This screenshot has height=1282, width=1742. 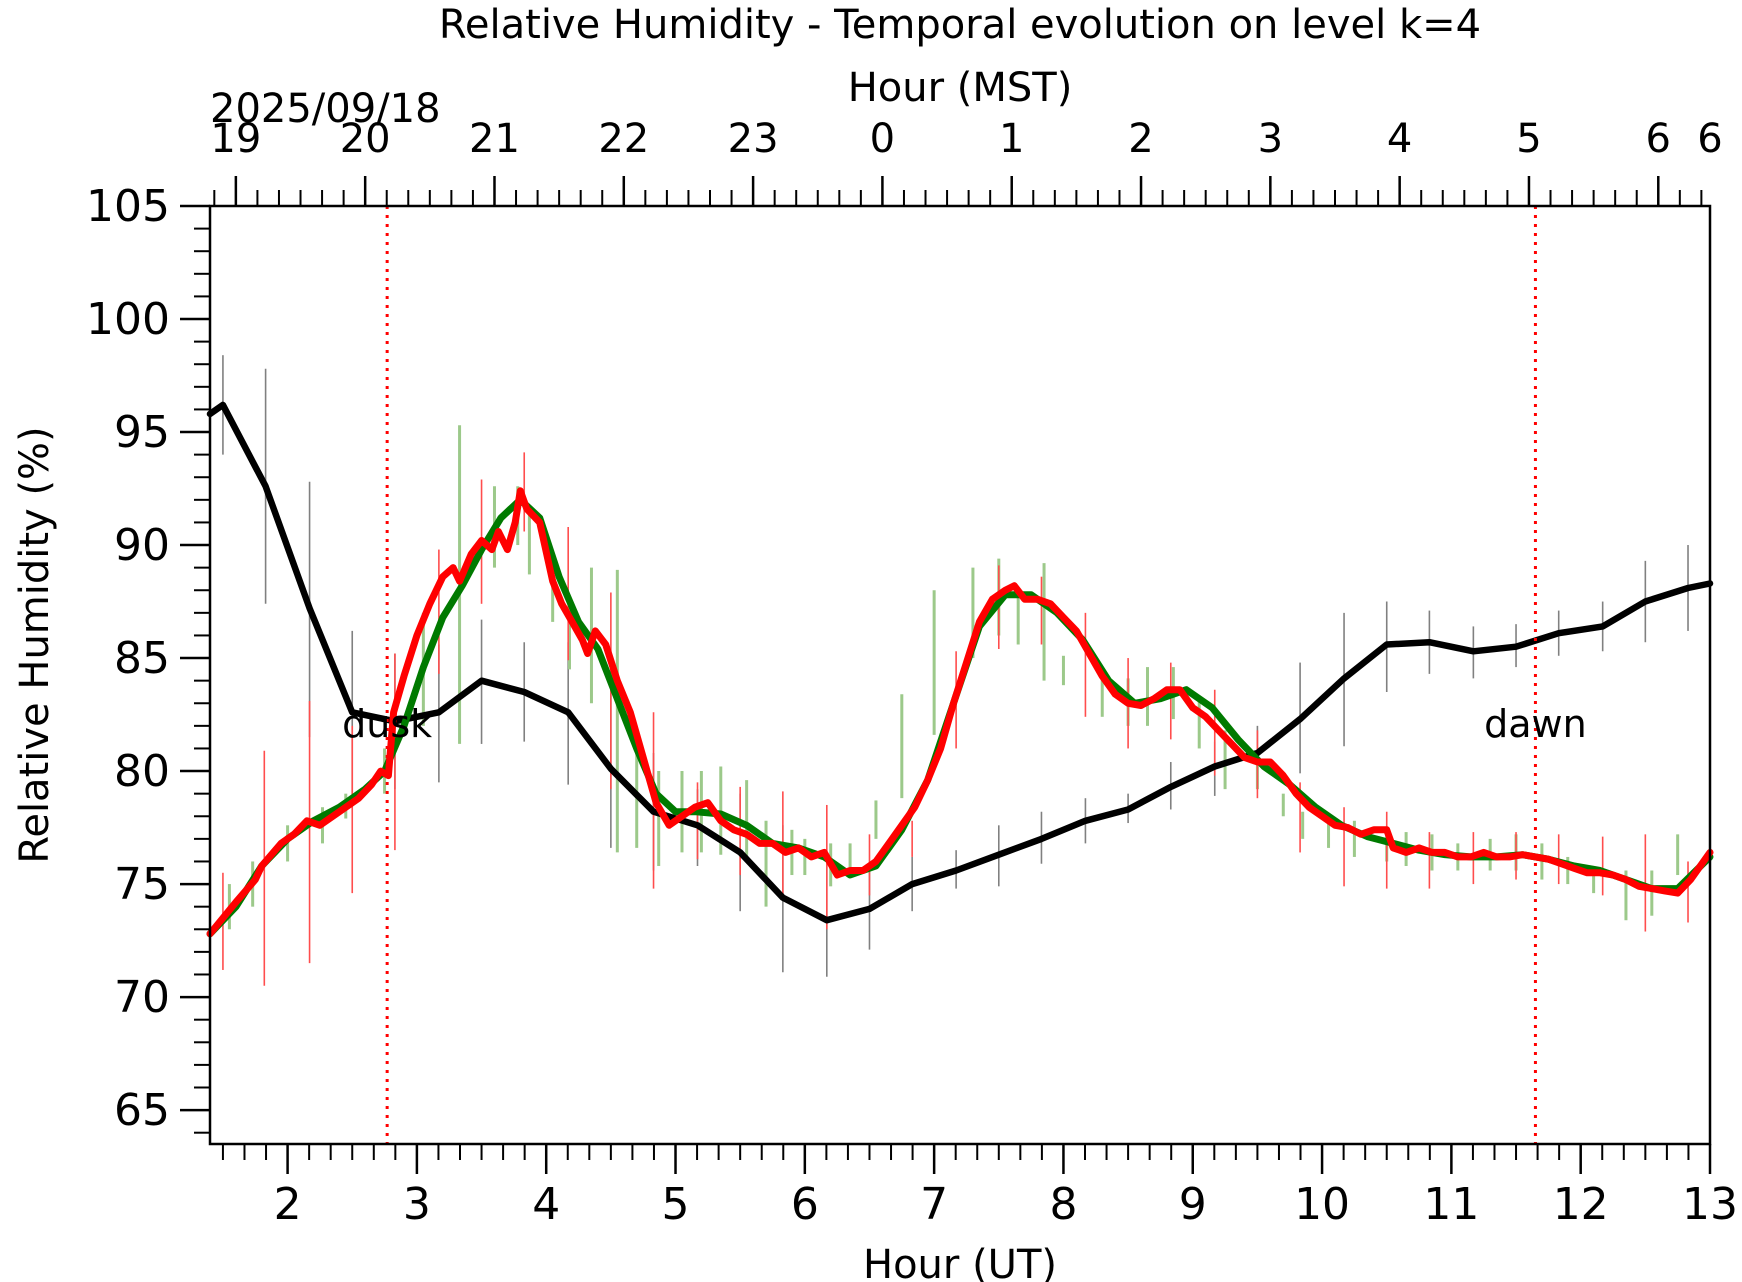 What do you see at coordinates (1535, 724) in the screenshot?
I see `dawn-label: dawn` at bounding box center [1535, 724].